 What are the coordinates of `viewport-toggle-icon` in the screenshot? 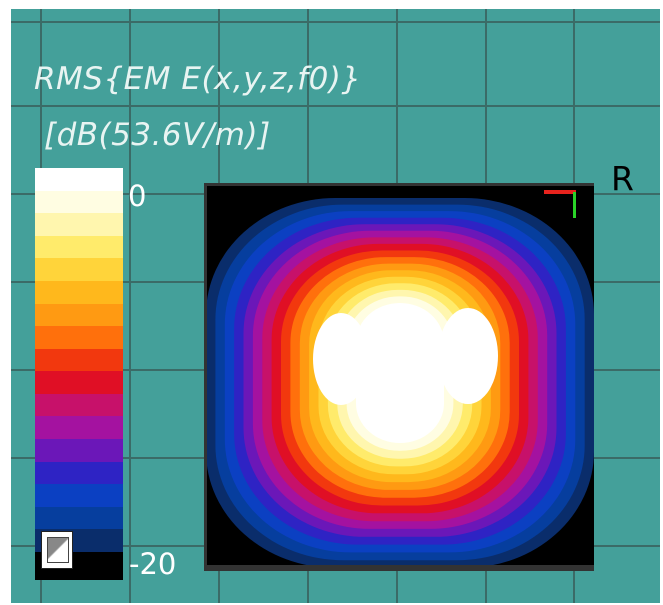 It's located at (58, 550).